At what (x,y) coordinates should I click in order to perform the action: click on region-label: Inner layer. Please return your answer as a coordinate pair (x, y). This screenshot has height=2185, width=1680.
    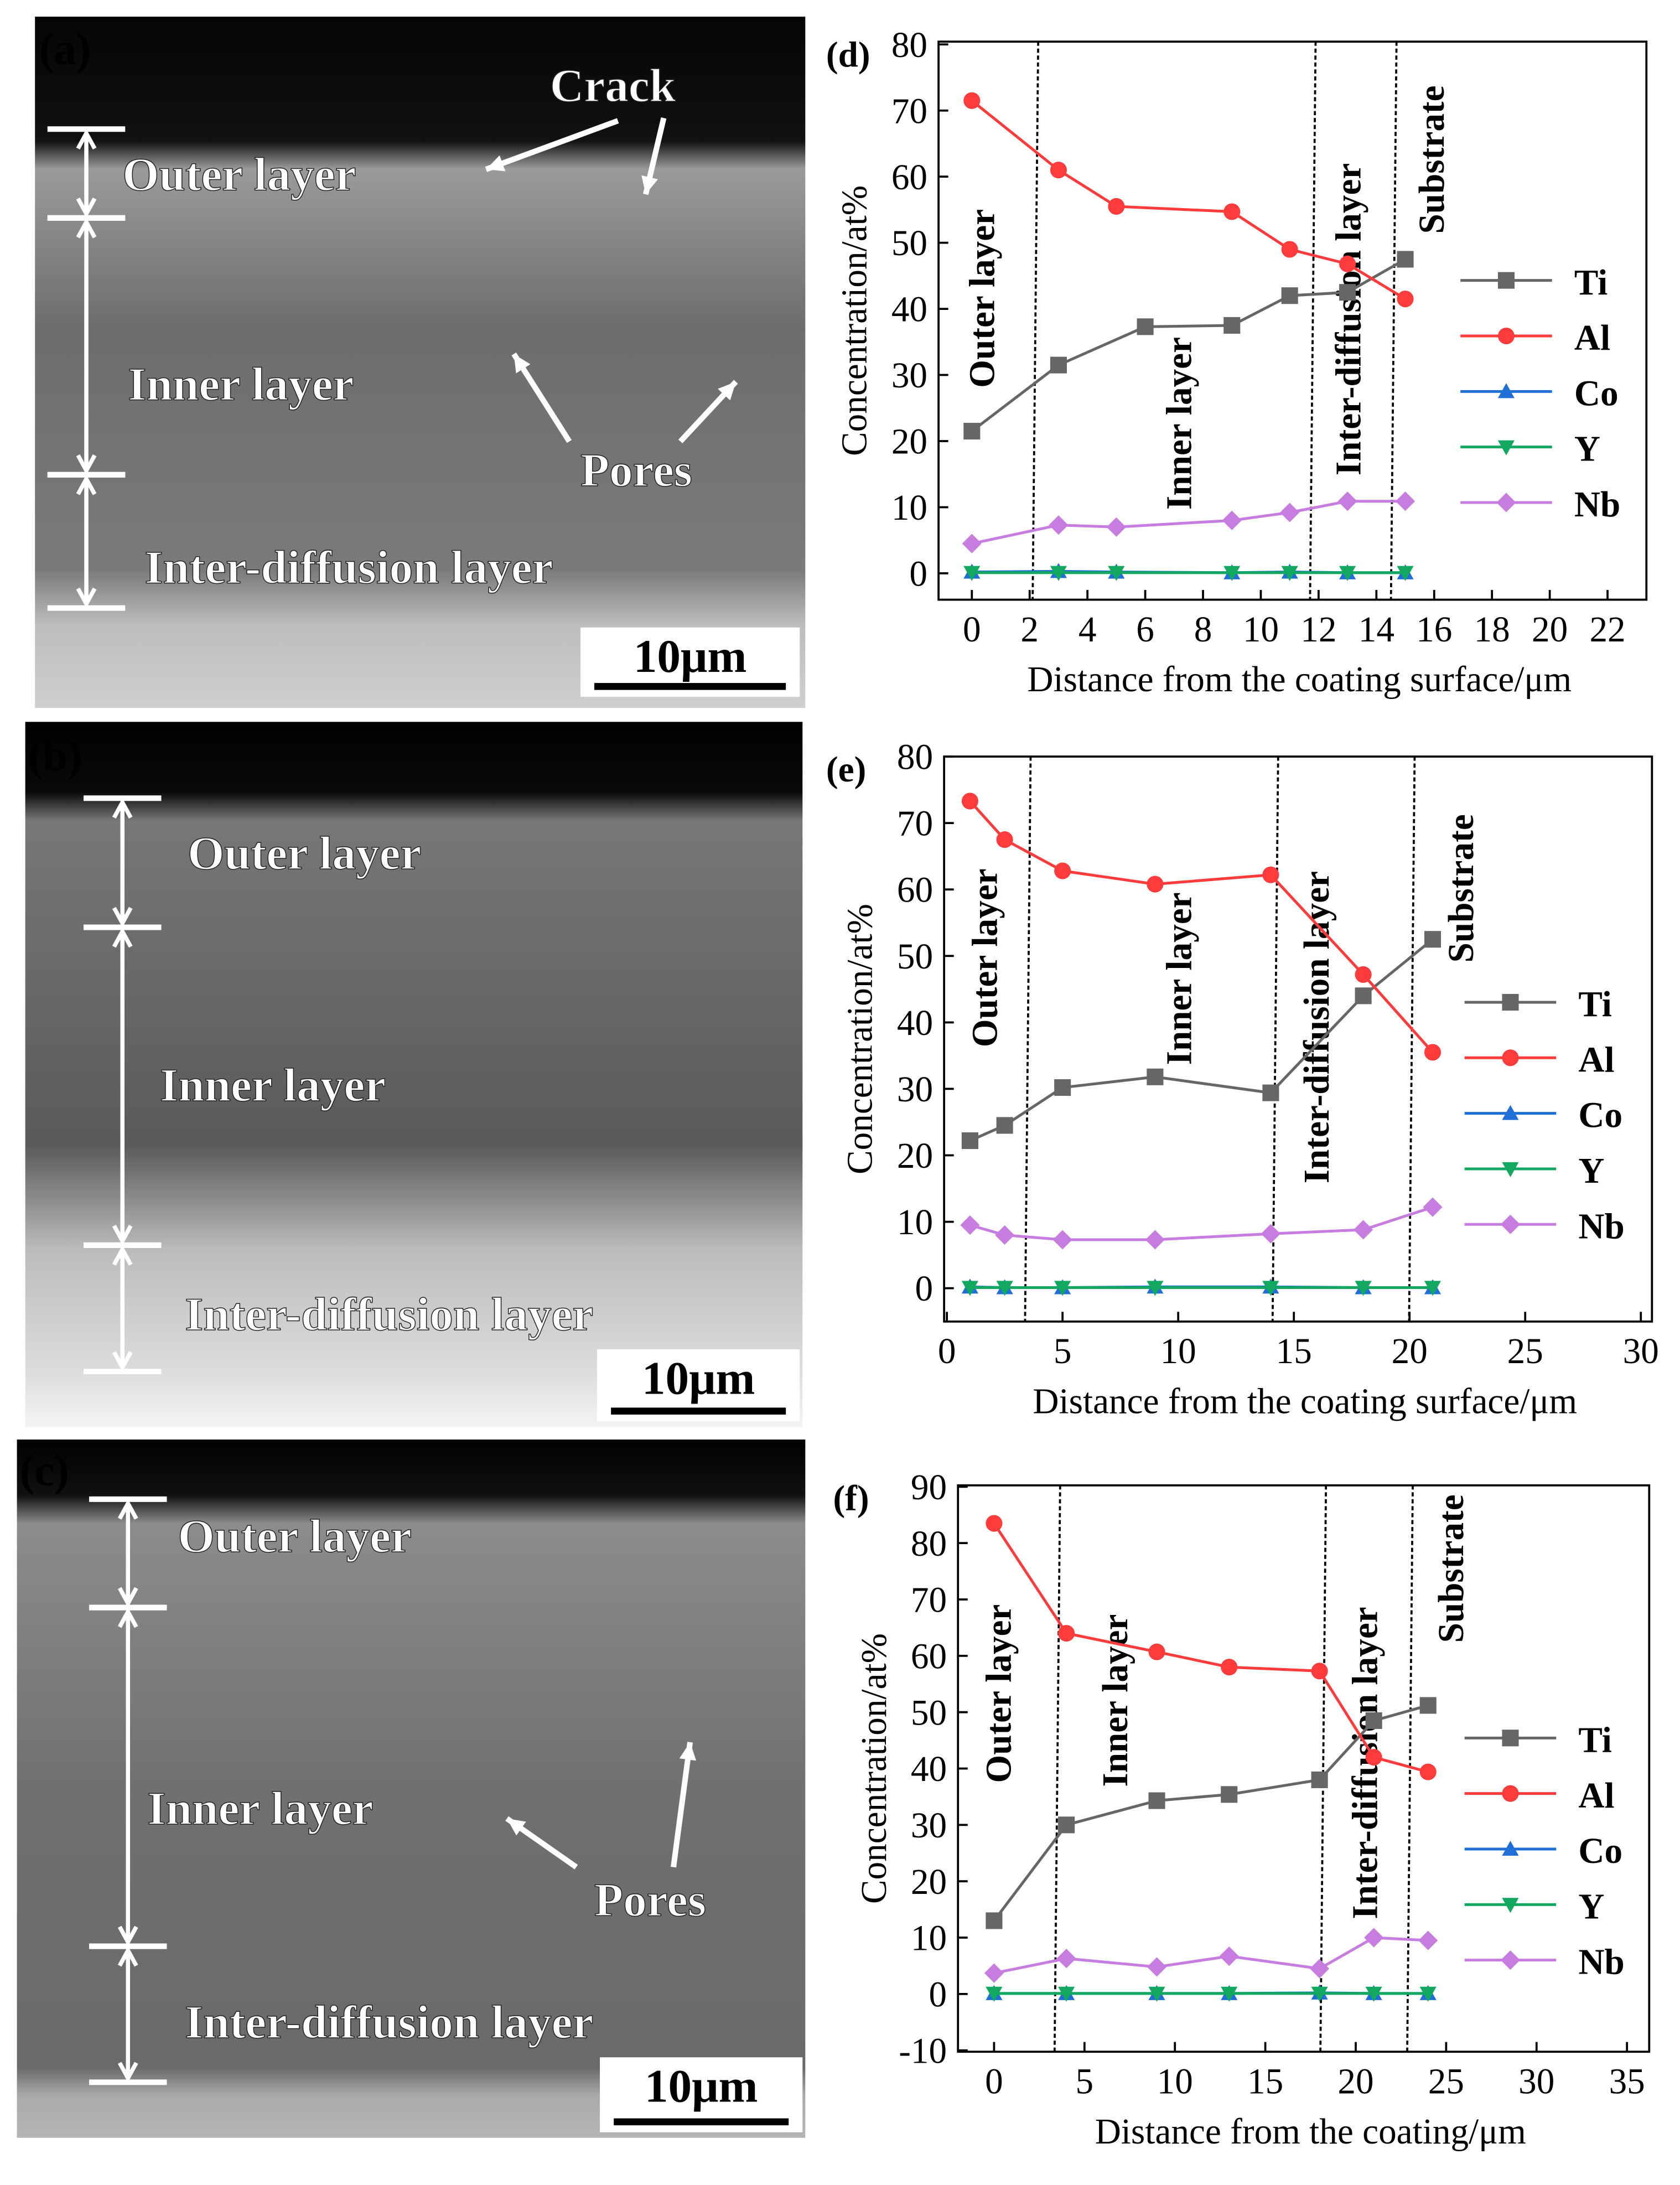
    Looking at the image, I should click on (1180, 978).